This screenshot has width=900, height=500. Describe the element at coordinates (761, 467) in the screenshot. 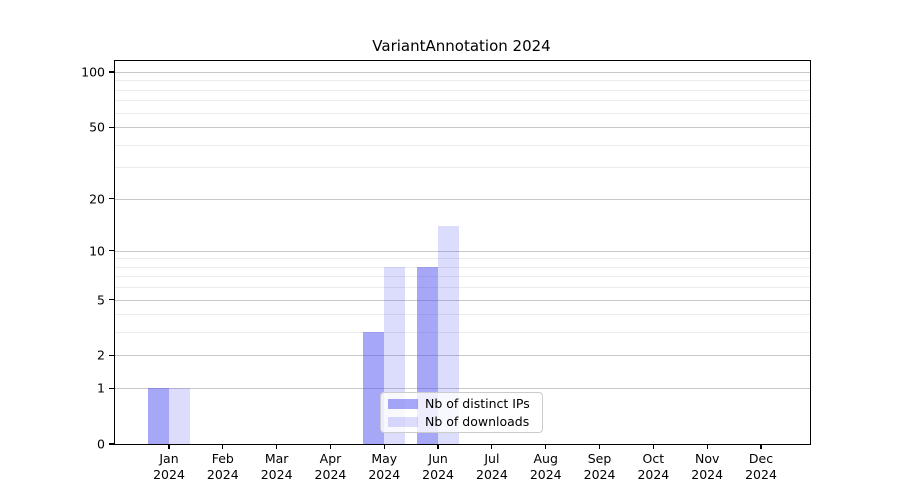

I see `x-tick-label: Dec 2024` at that location.